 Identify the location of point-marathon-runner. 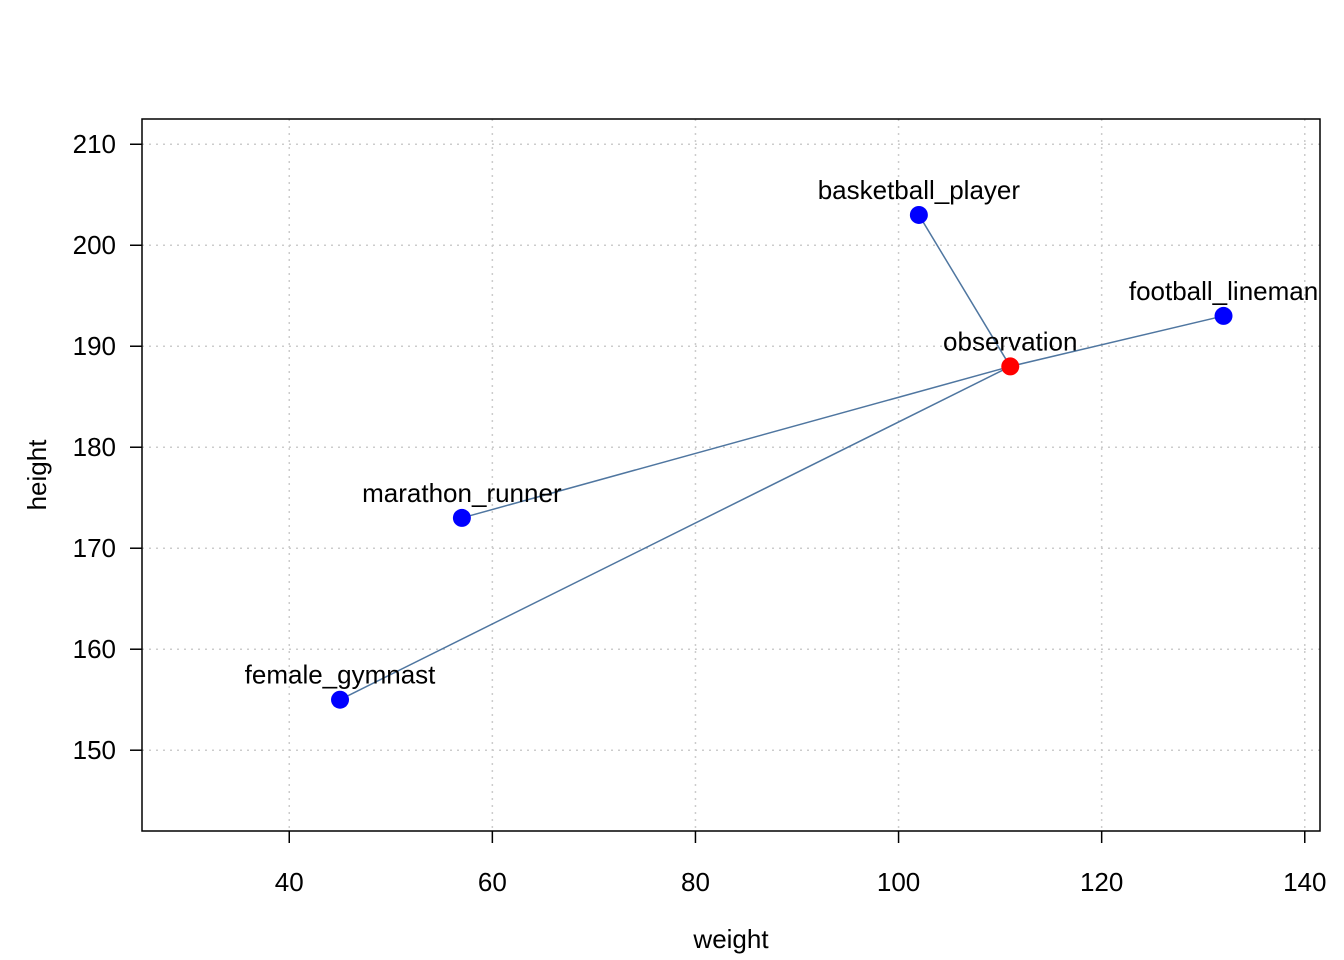
(461, 517).